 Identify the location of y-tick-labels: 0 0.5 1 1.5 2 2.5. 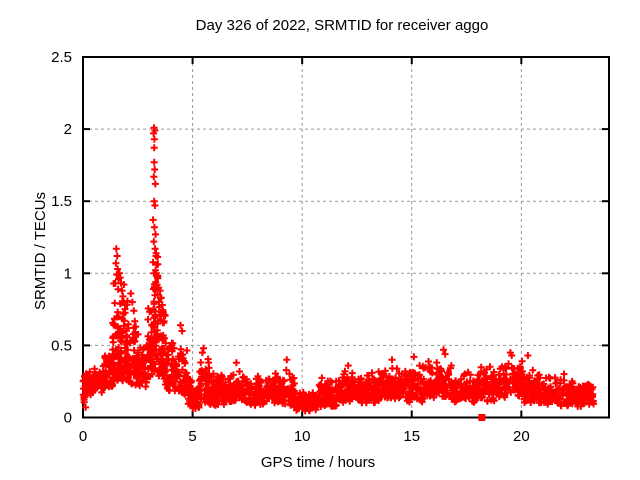
(61, 238).